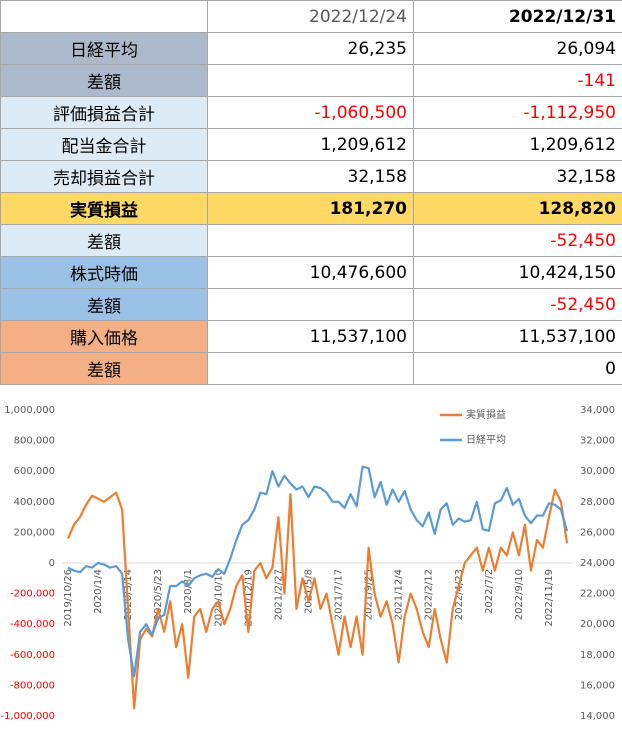 The image size is (622, 732). What do you see at coordinates (104, 48) in the screenshot?
I see `row-label: 日経平均` at bounding box center [104, 48].